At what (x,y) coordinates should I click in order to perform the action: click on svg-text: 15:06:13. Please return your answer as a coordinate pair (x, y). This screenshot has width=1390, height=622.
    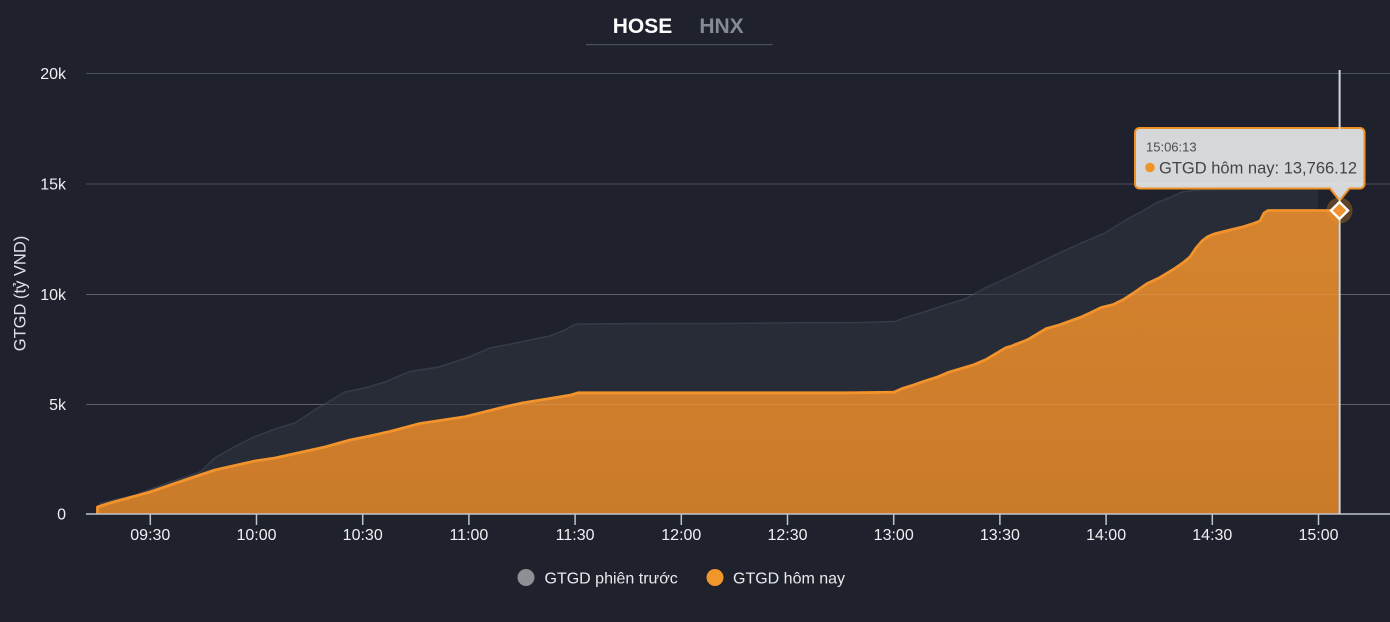
    Looking at the image, I should click on (1171, 147).